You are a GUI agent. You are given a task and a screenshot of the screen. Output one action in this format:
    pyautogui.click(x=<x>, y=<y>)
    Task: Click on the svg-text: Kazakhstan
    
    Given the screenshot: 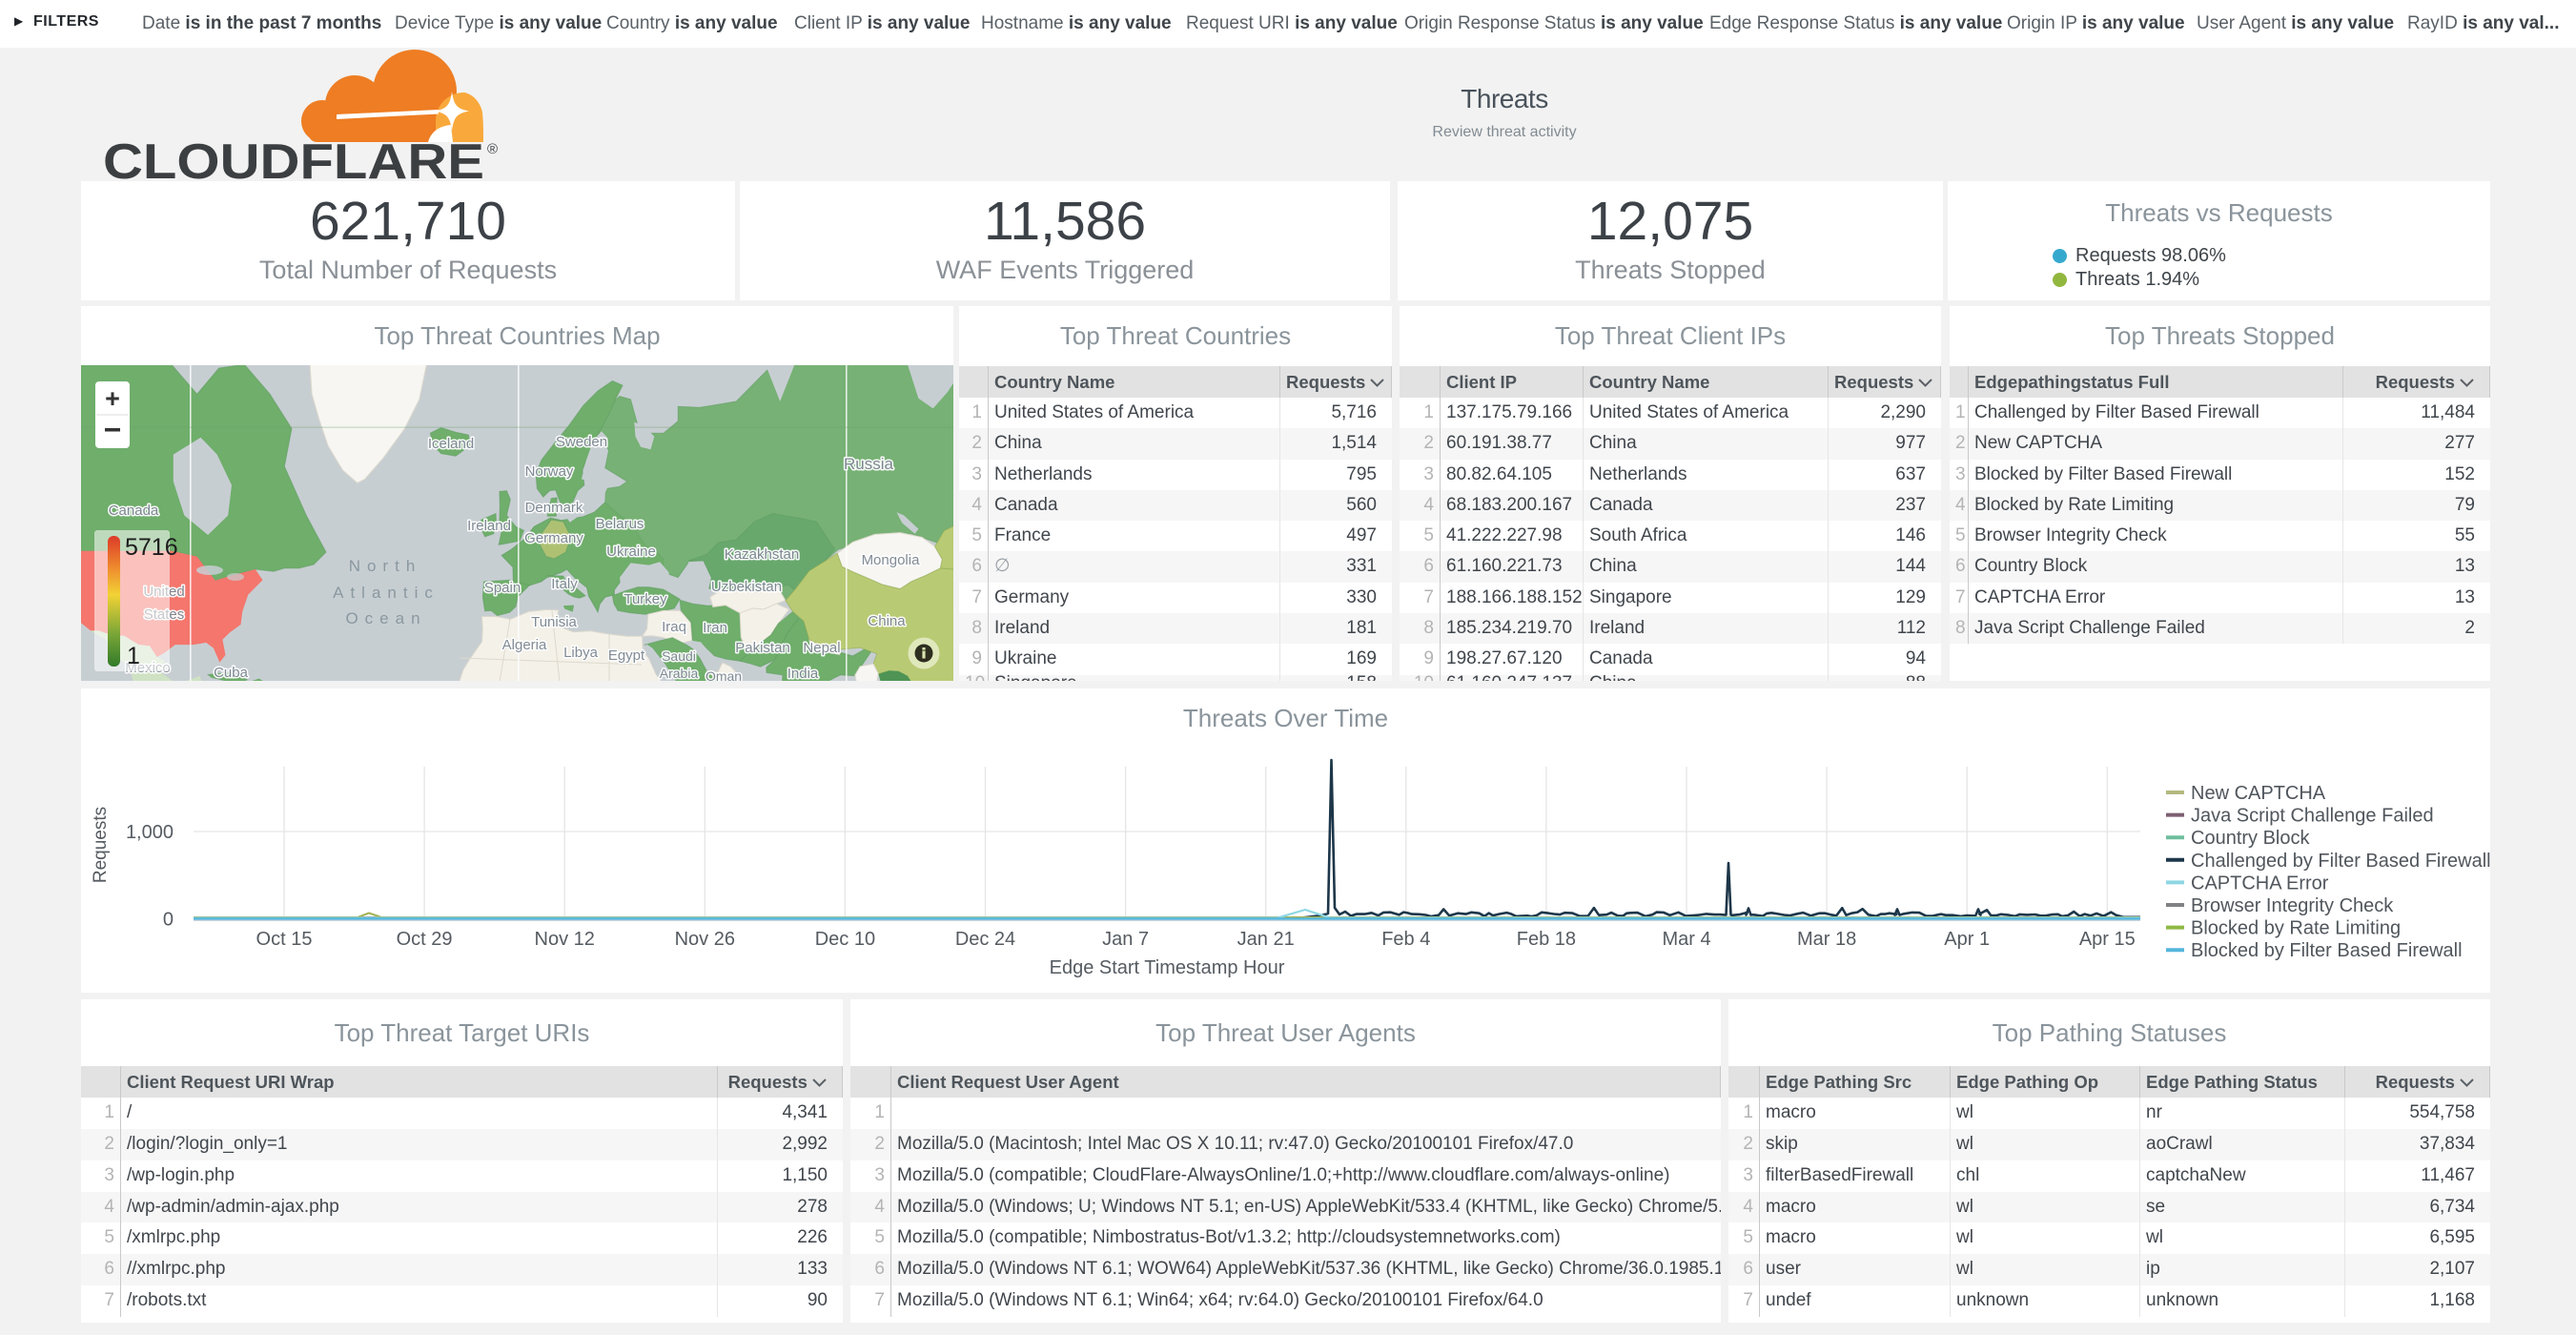 What is the action you would take?
    pyautogui.click(x=762, y=554)
    